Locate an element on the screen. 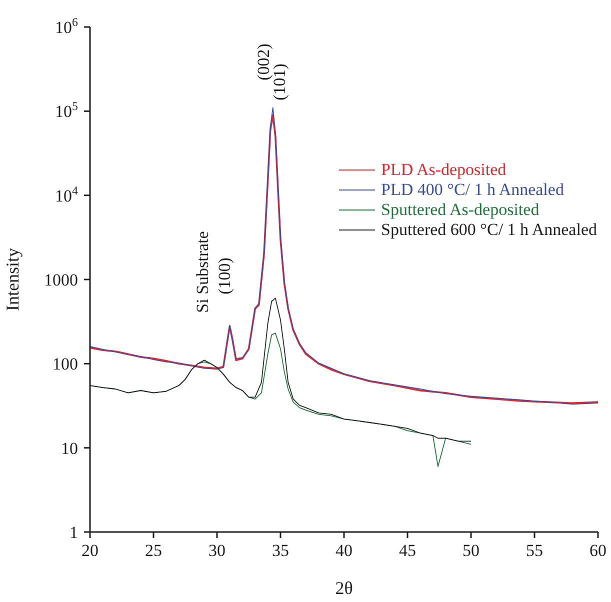  annotation: (100) is located at coordinates (224, 276).